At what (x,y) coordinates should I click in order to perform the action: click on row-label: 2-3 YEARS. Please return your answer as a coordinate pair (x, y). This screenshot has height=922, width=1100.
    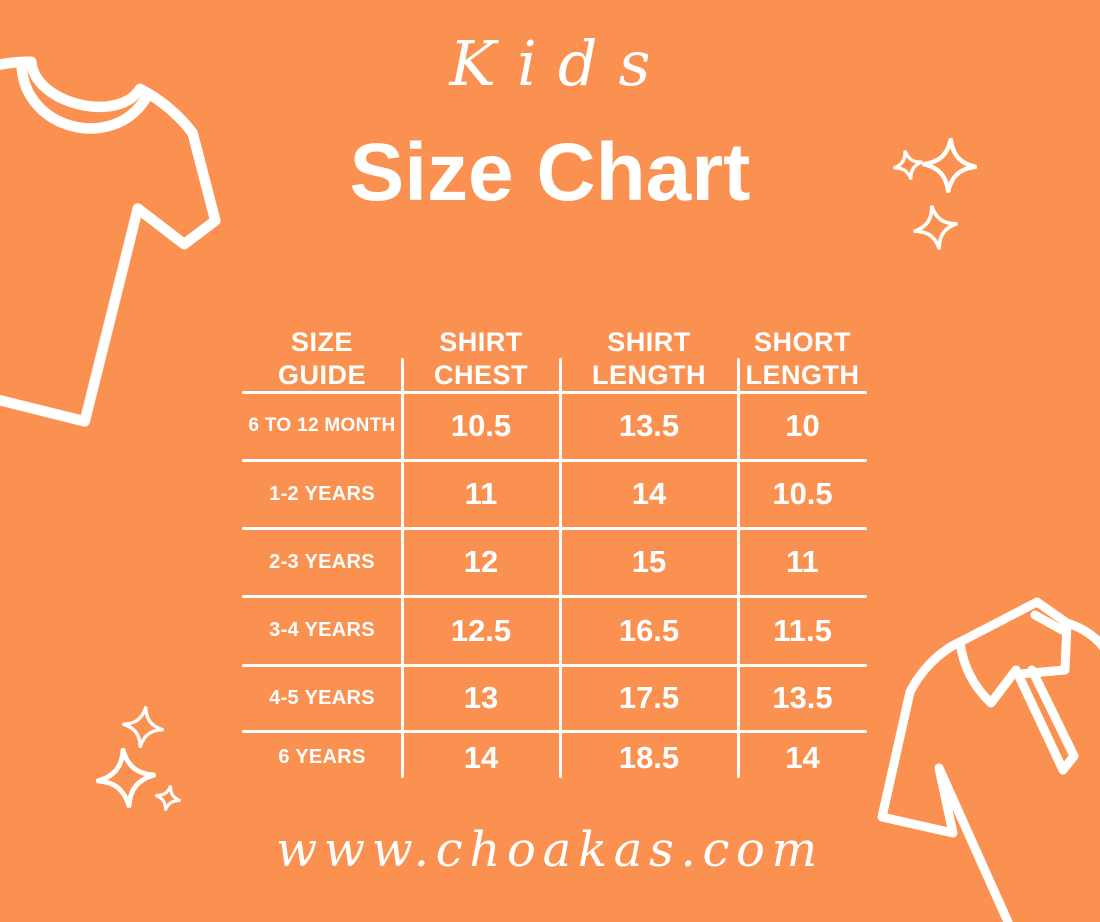
    Looking at the image, I should click on (322, 561).